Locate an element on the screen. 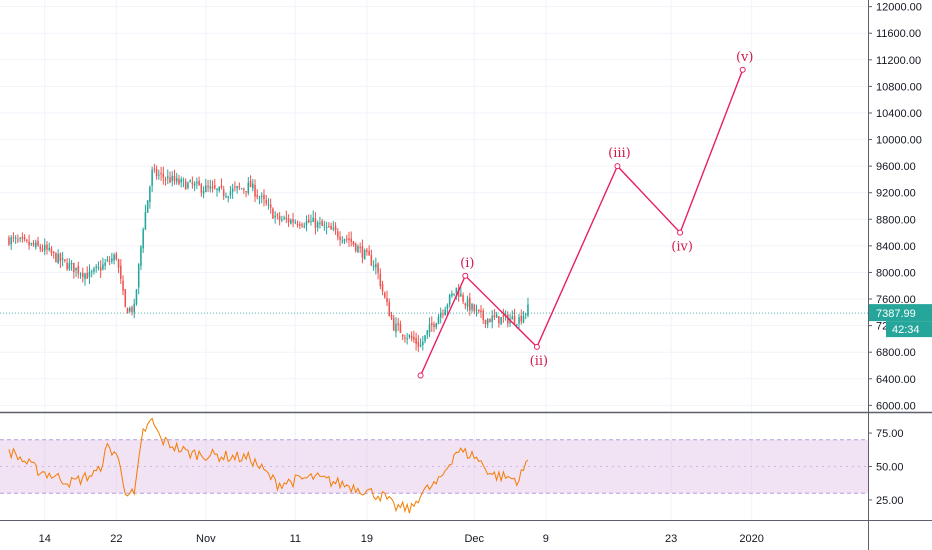  current-price-tag is located at coordinates (900, 313).